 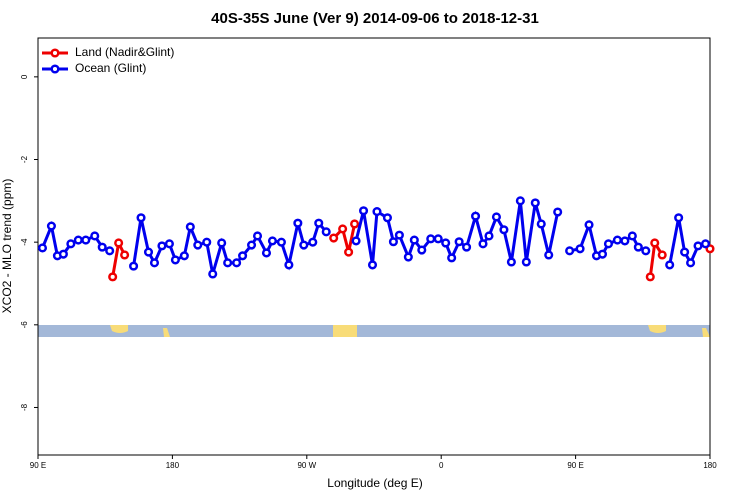 What do you see at coordinates (441, 465) in the screenshot?
I see `x-tick-label: 0` at bounding box center [441, 465].